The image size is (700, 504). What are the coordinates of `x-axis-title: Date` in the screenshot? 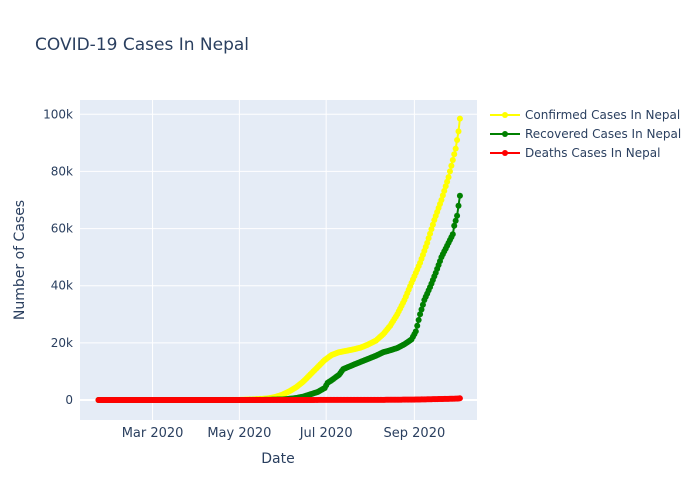 It's located at (277, 459).